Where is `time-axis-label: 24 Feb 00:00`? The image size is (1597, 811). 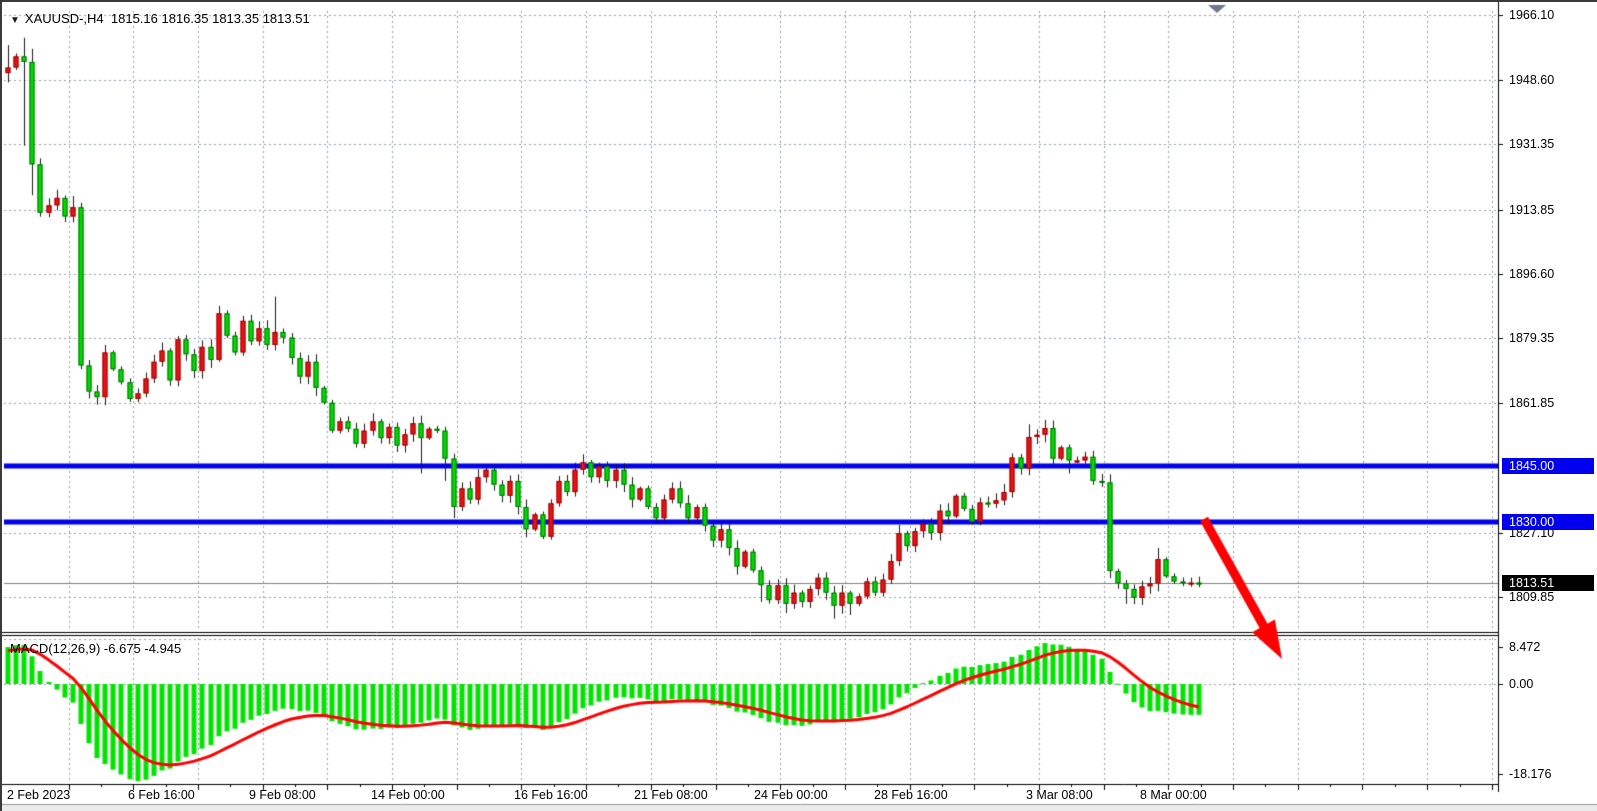
time-axis-label: 24 Feb 00:00 is located at coordinates (791, 795).